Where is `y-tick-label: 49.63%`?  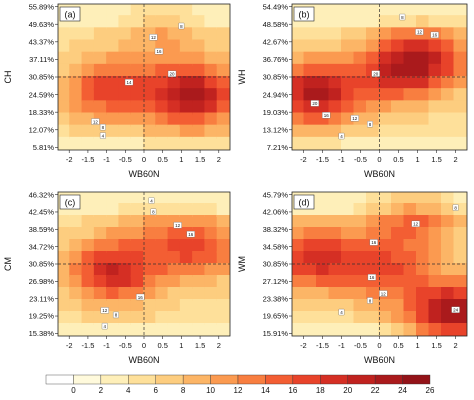 y-tick-label: 49.63% is located at coordinates (42, 24).